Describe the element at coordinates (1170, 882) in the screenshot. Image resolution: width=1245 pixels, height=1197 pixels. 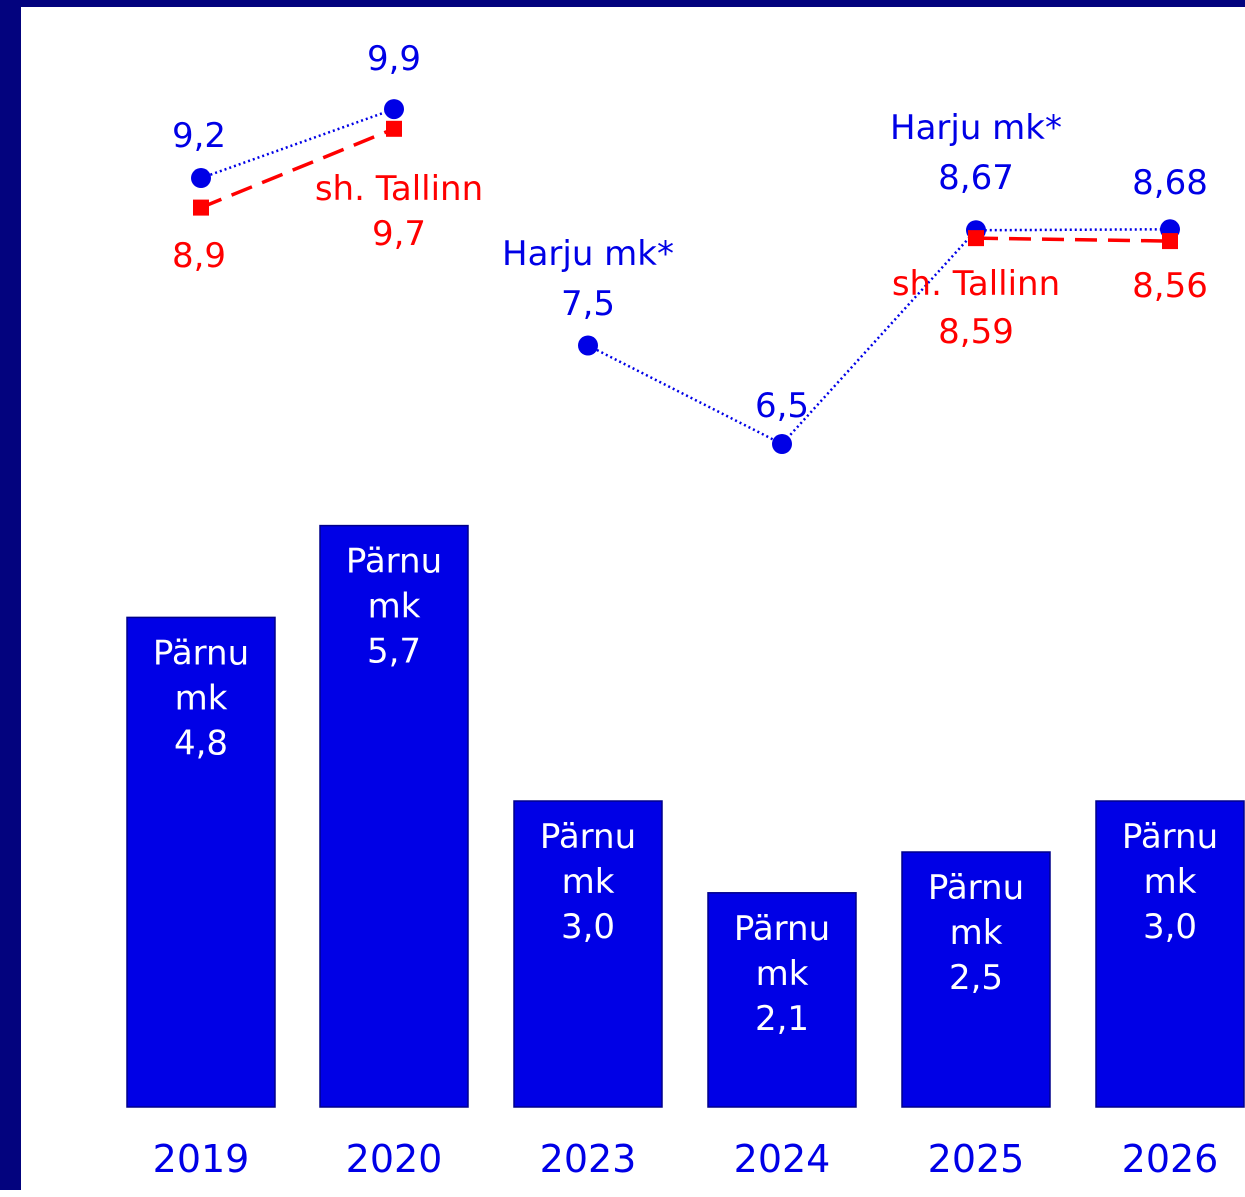
I see `bar-label-2026-1: mk` at that location.